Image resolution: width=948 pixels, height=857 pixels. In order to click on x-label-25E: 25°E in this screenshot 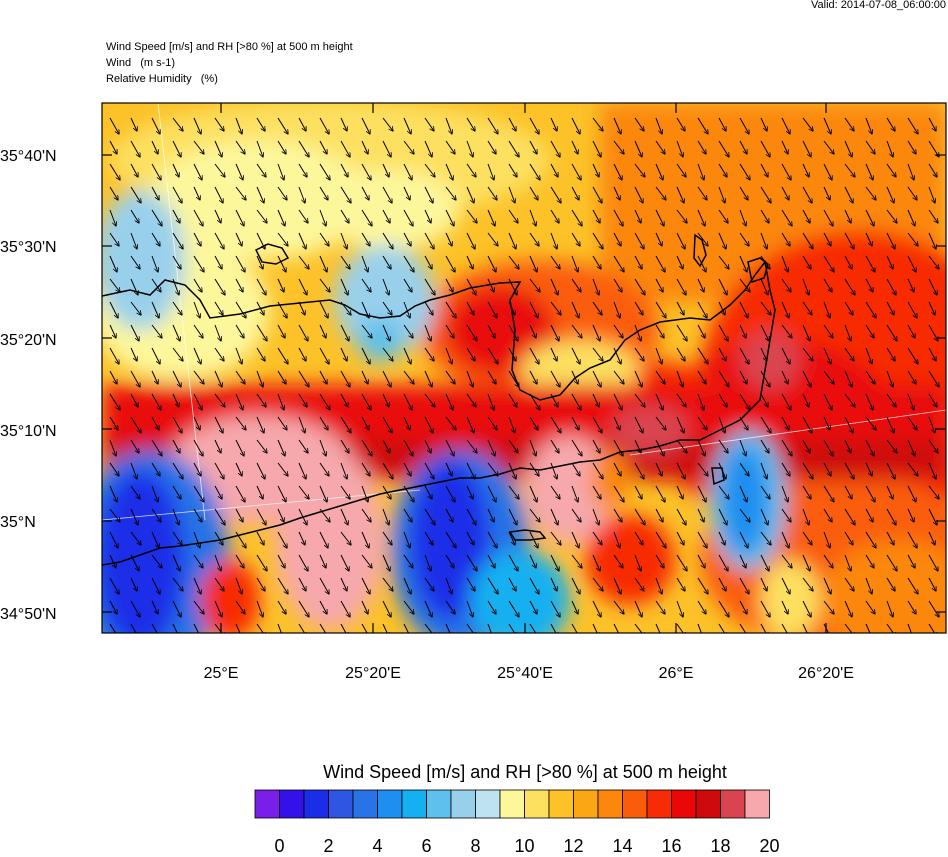, I will do `click(221, 673)`.